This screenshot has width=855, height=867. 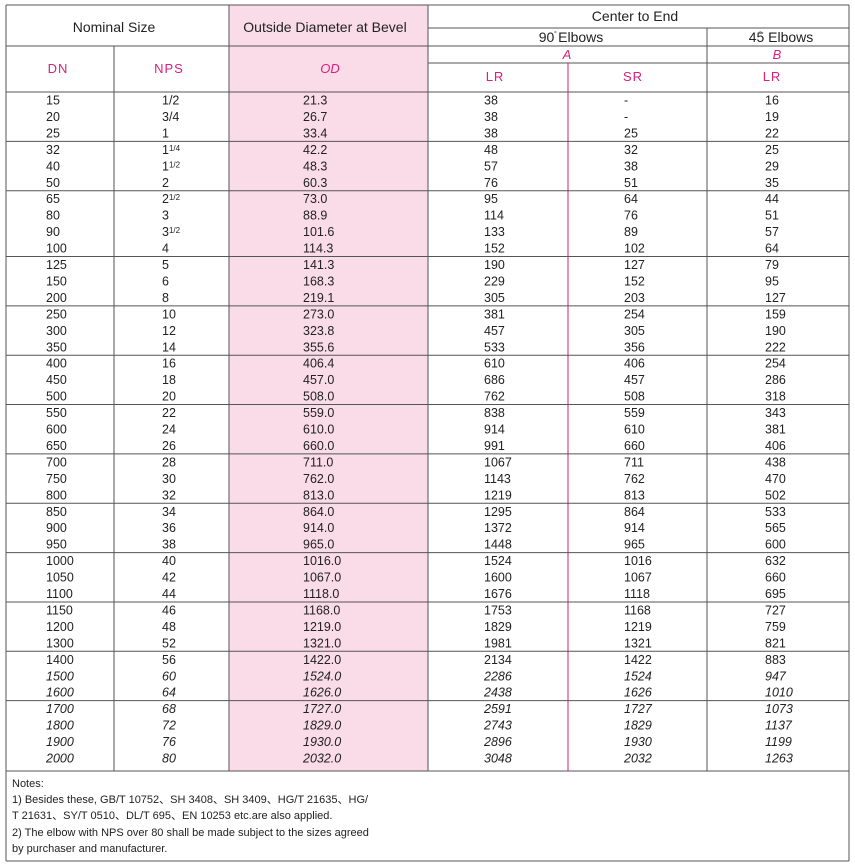 I want to click on dn-cell: 750, so click(x=56, y=479).